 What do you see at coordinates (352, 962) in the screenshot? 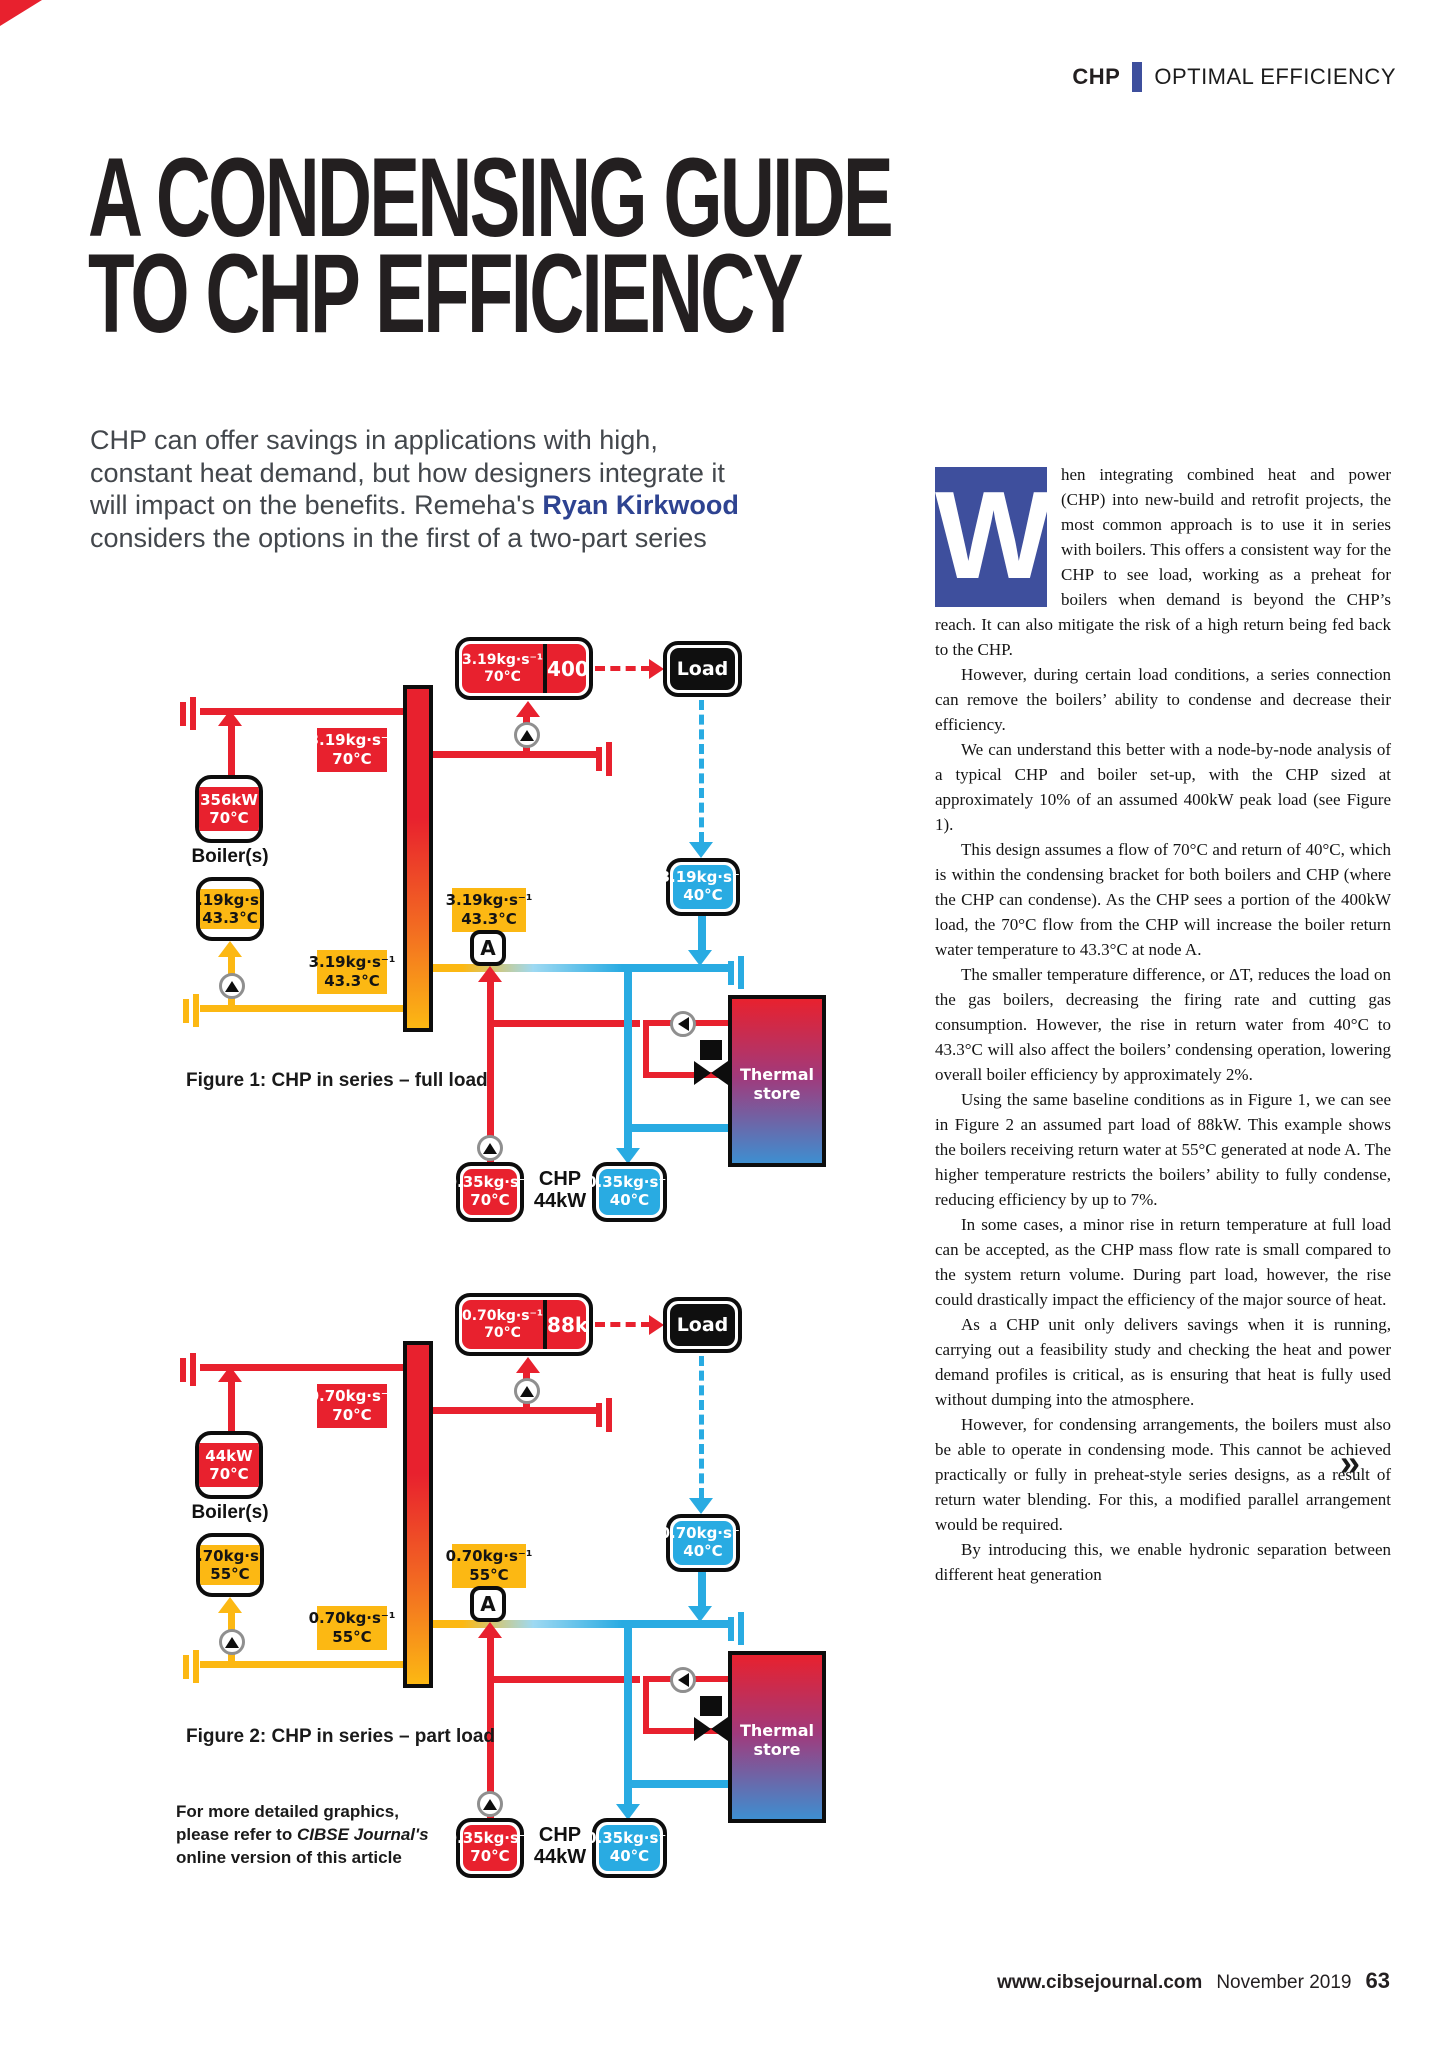
I see `return-tag-rate: 3.19kg·s⁻¹` at bounding box center [352, 962].